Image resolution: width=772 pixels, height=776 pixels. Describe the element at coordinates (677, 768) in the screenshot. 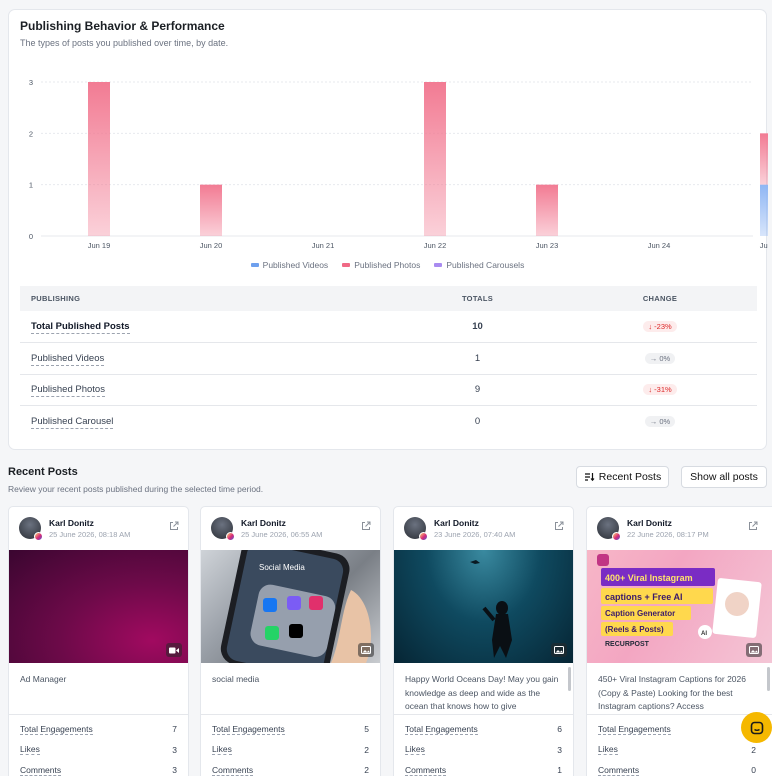

I see `stat-row-comments: Comments 0` at that location.